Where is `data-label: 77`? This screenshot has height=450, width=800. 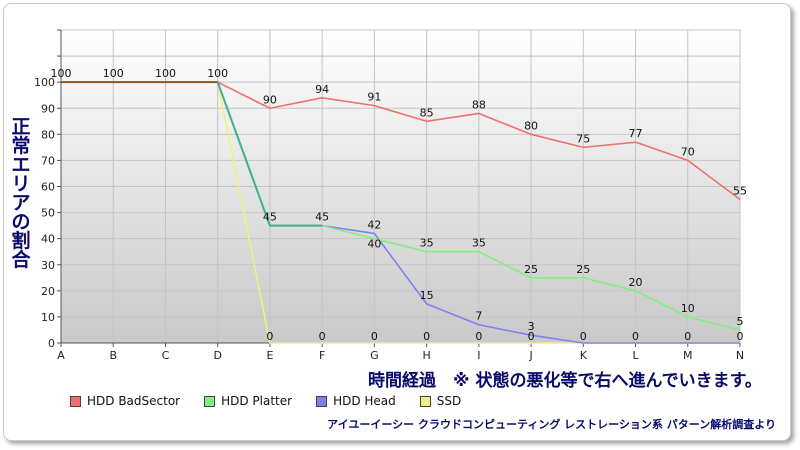 data-label: 77 is located at coordinates (636, 133).